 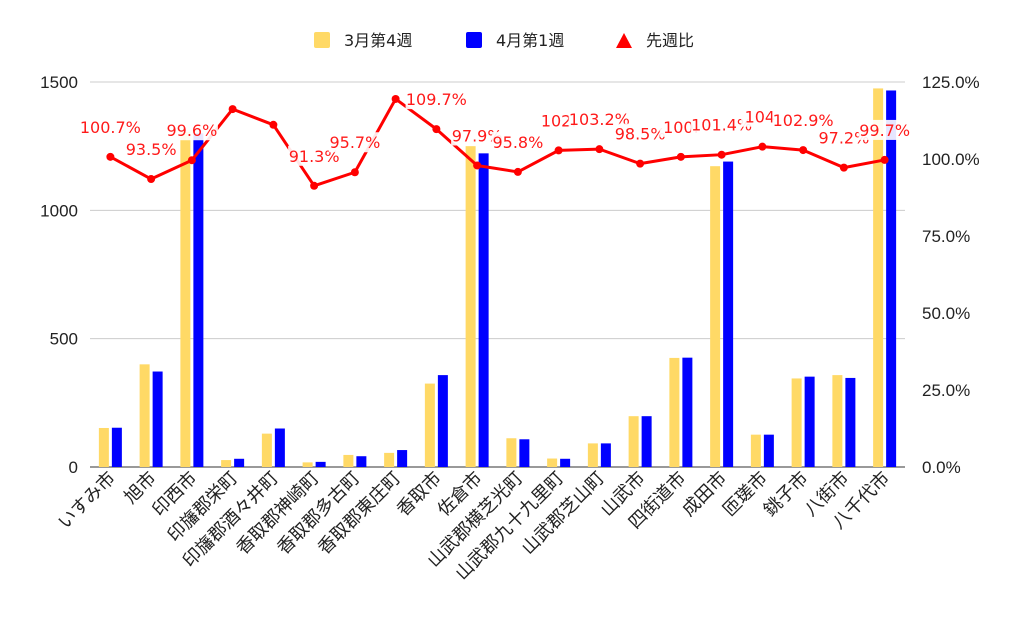 I want to click on data-label: 95.8%, so click(x=517, y=142).